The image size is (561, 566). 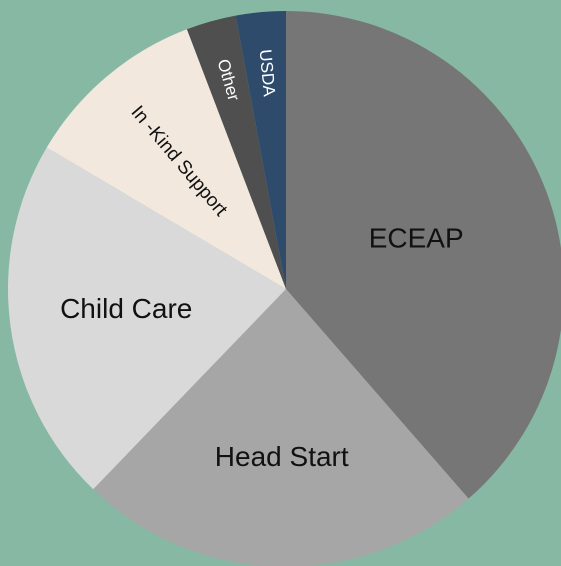 What do you see at coordinates (126, 308) in the screenshot?
I see `slice-label: Child Care` at bounding box center [126, 308].